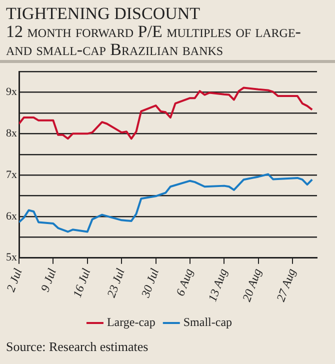 This screenshot has height=364, width=335. I want to click on y-tick-label: 7x, so click(12, 174).